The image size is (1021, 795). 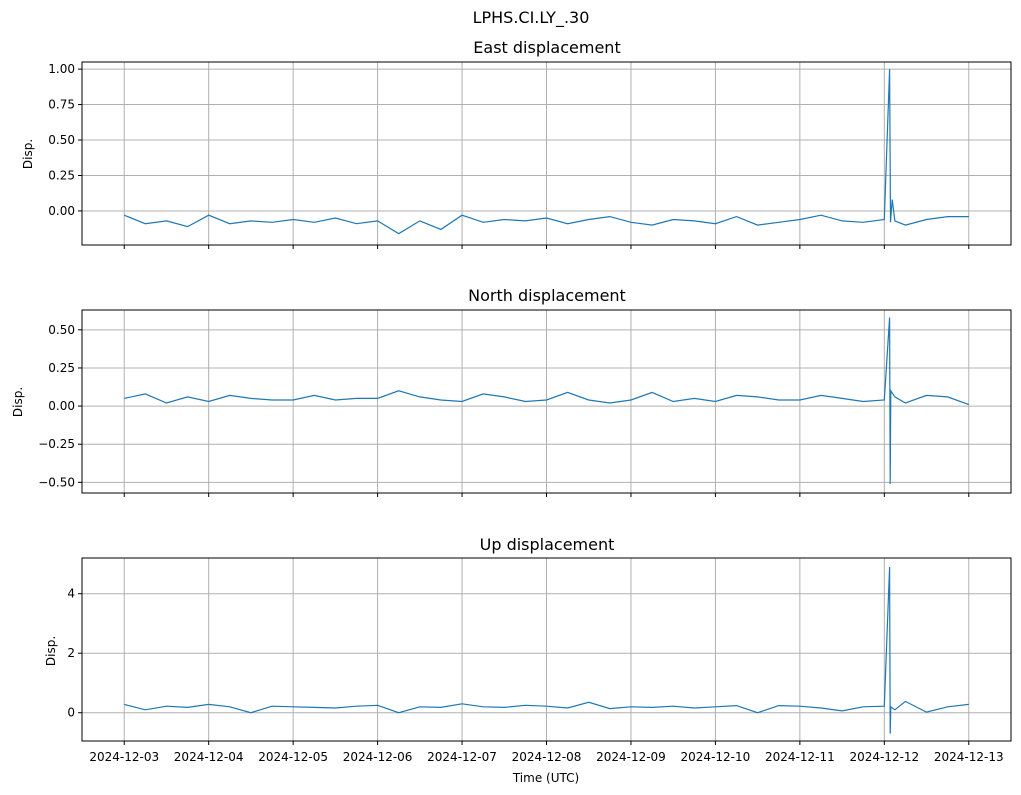 What do you see at coordinates (531, 18) in the screenshot?
I see `figure-suptitle: LPHS.CI.LY_.30` at bounding box center [531, 18].